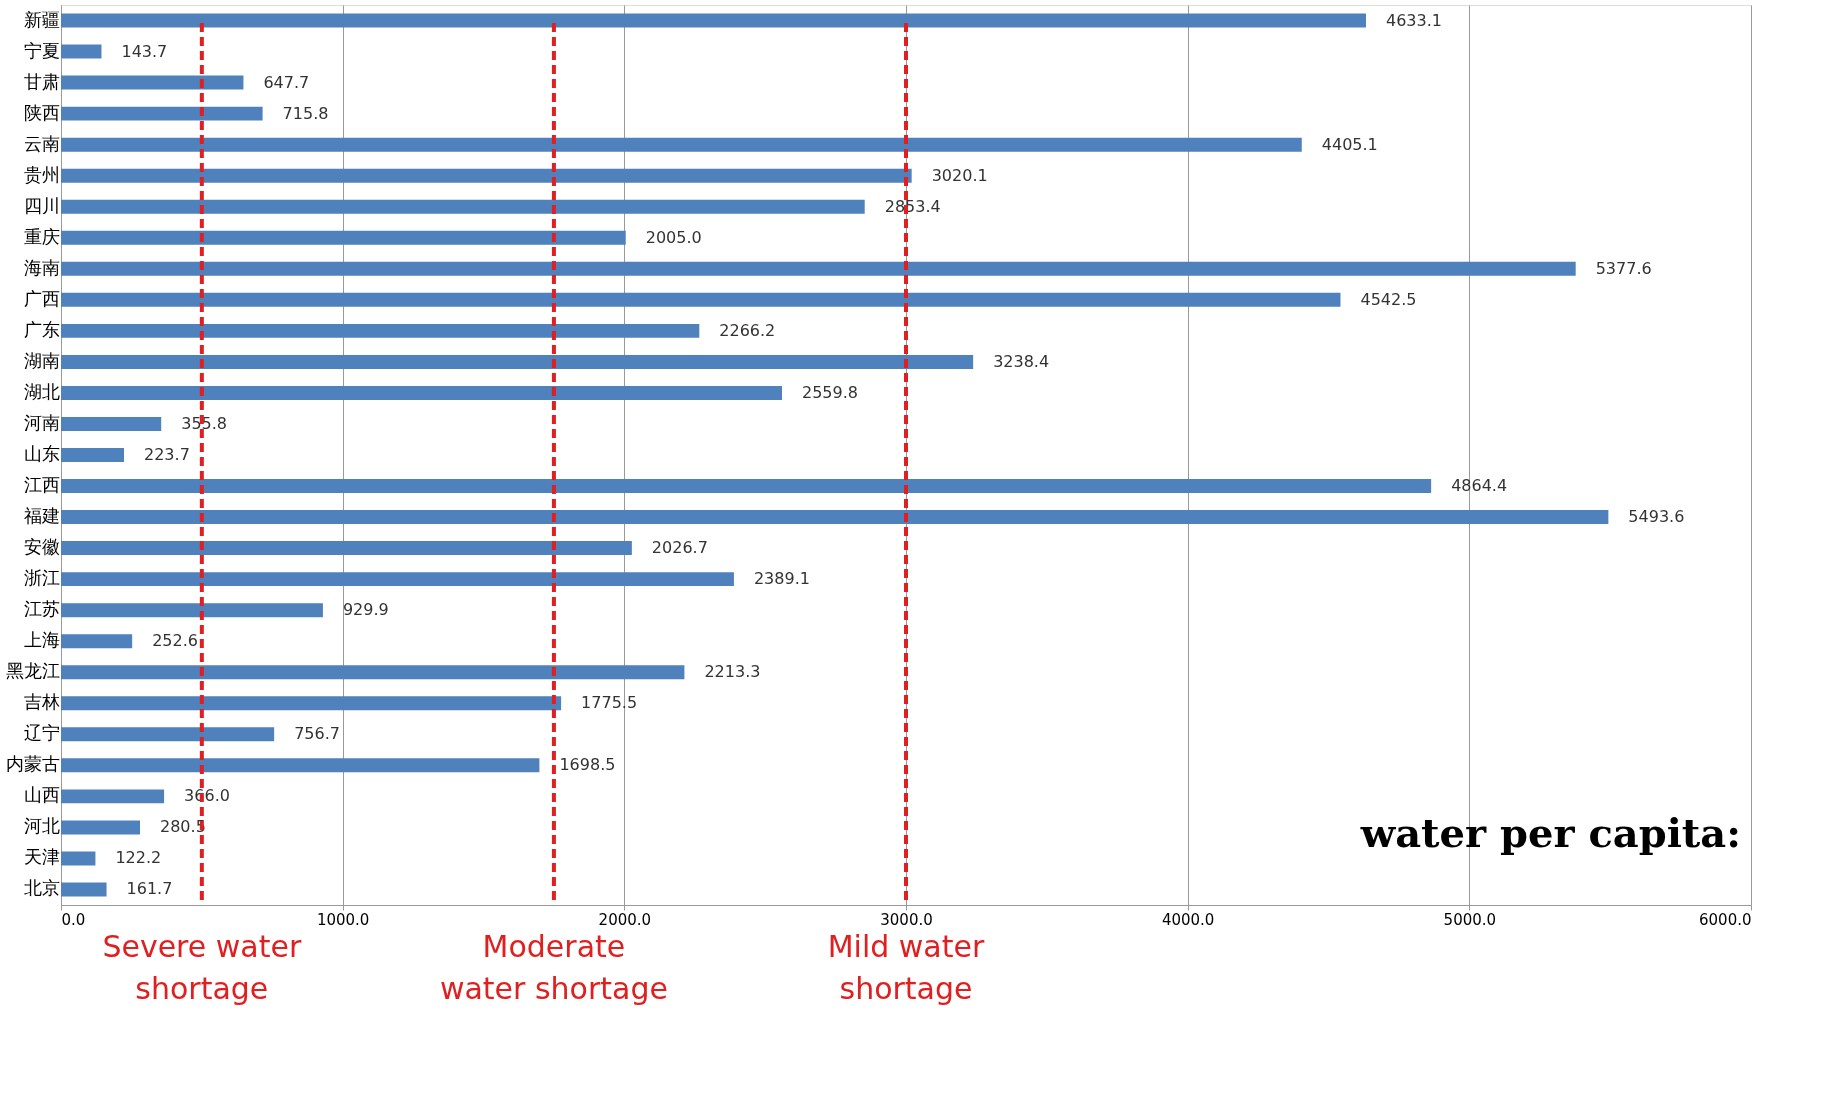 Image resolution: width=1824 pixels, height=1098 pixels. Describe the element at coordinates (912, 206) in the screenshot. I see `data-label: 2853.4` at that location.